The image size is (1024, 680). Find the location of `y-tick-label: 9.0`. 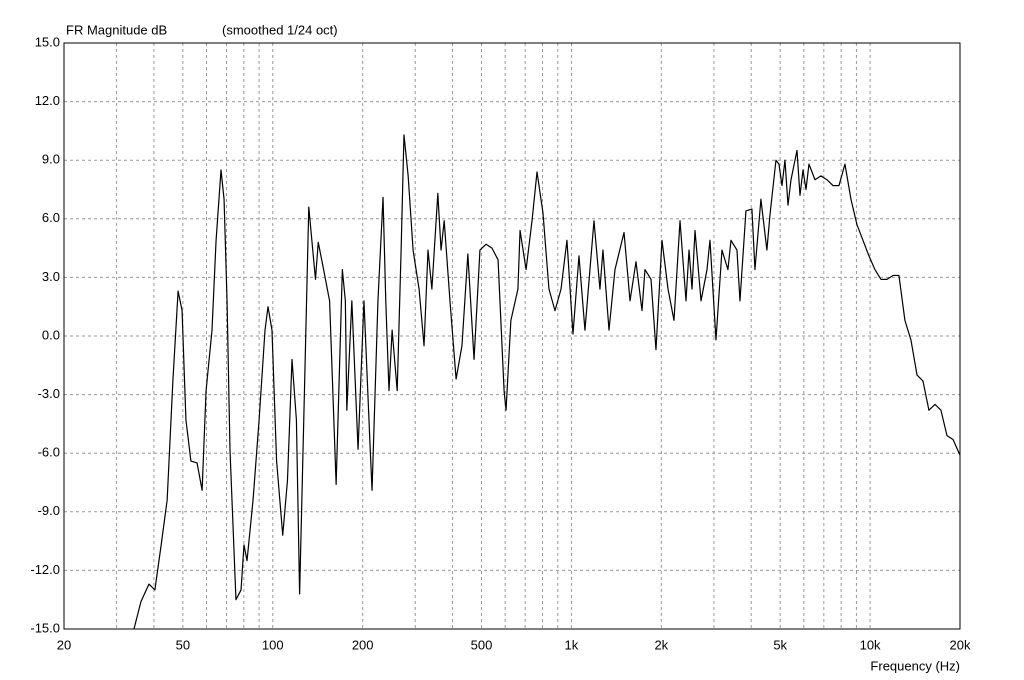

y-tick-label: 9.0 is located at coordinates (51, 159).